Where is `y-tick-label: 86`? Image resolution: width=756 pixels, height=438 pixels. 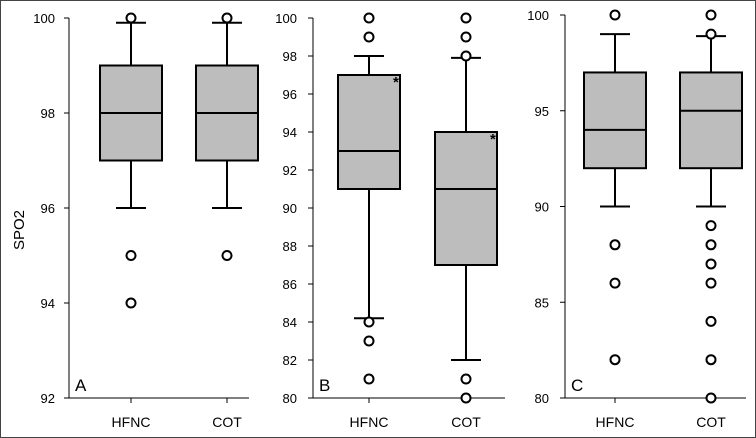 y-tick-label: 86 is located at coordinates (290, 284).